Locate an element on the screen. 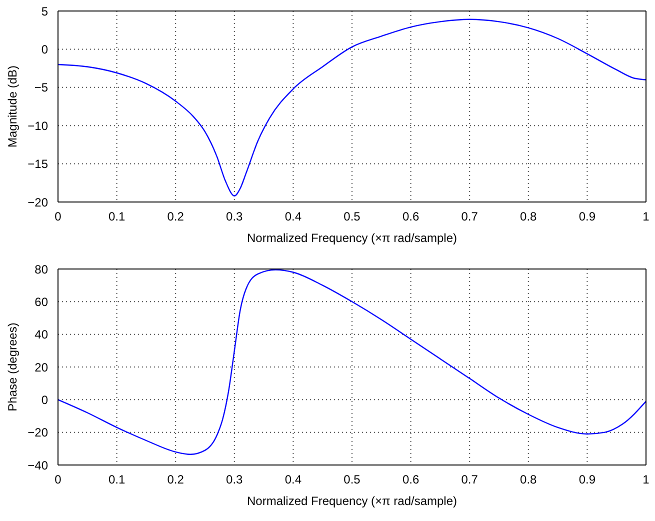 The height and width of the screenshot is (521, 655). y-tick-label: −40 is located at coordinates (38, 465).